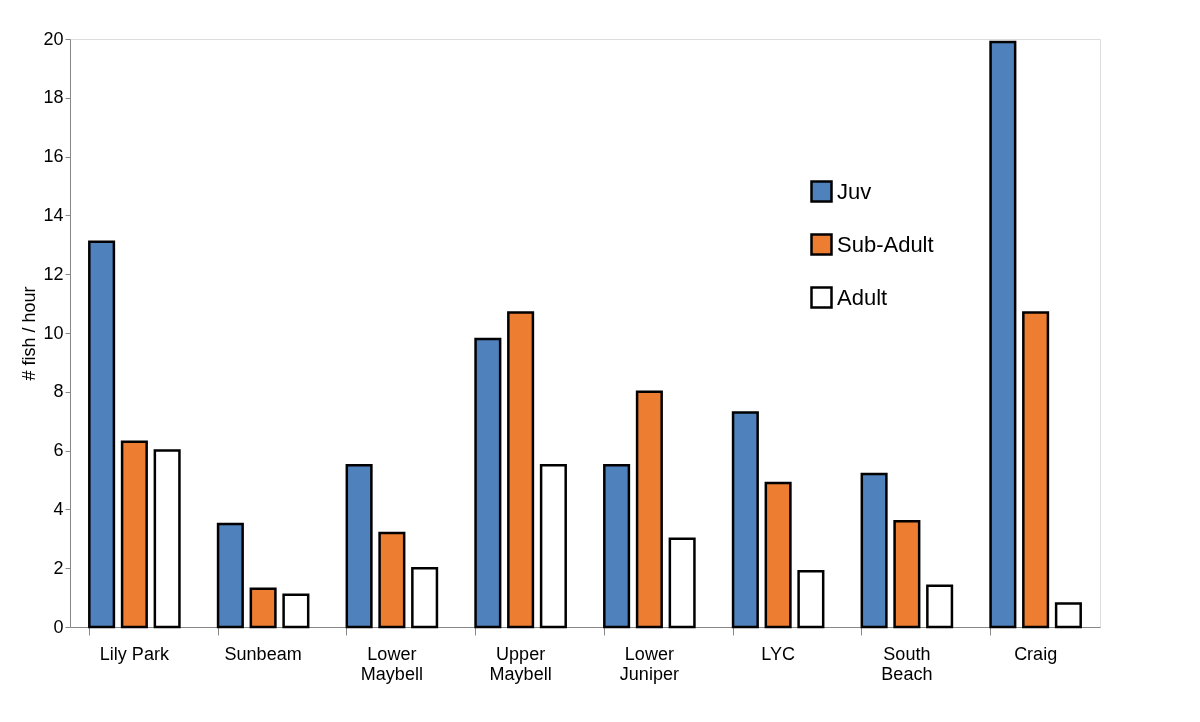  I want to click on x-tick-label: Craig, so click(1036, 653).